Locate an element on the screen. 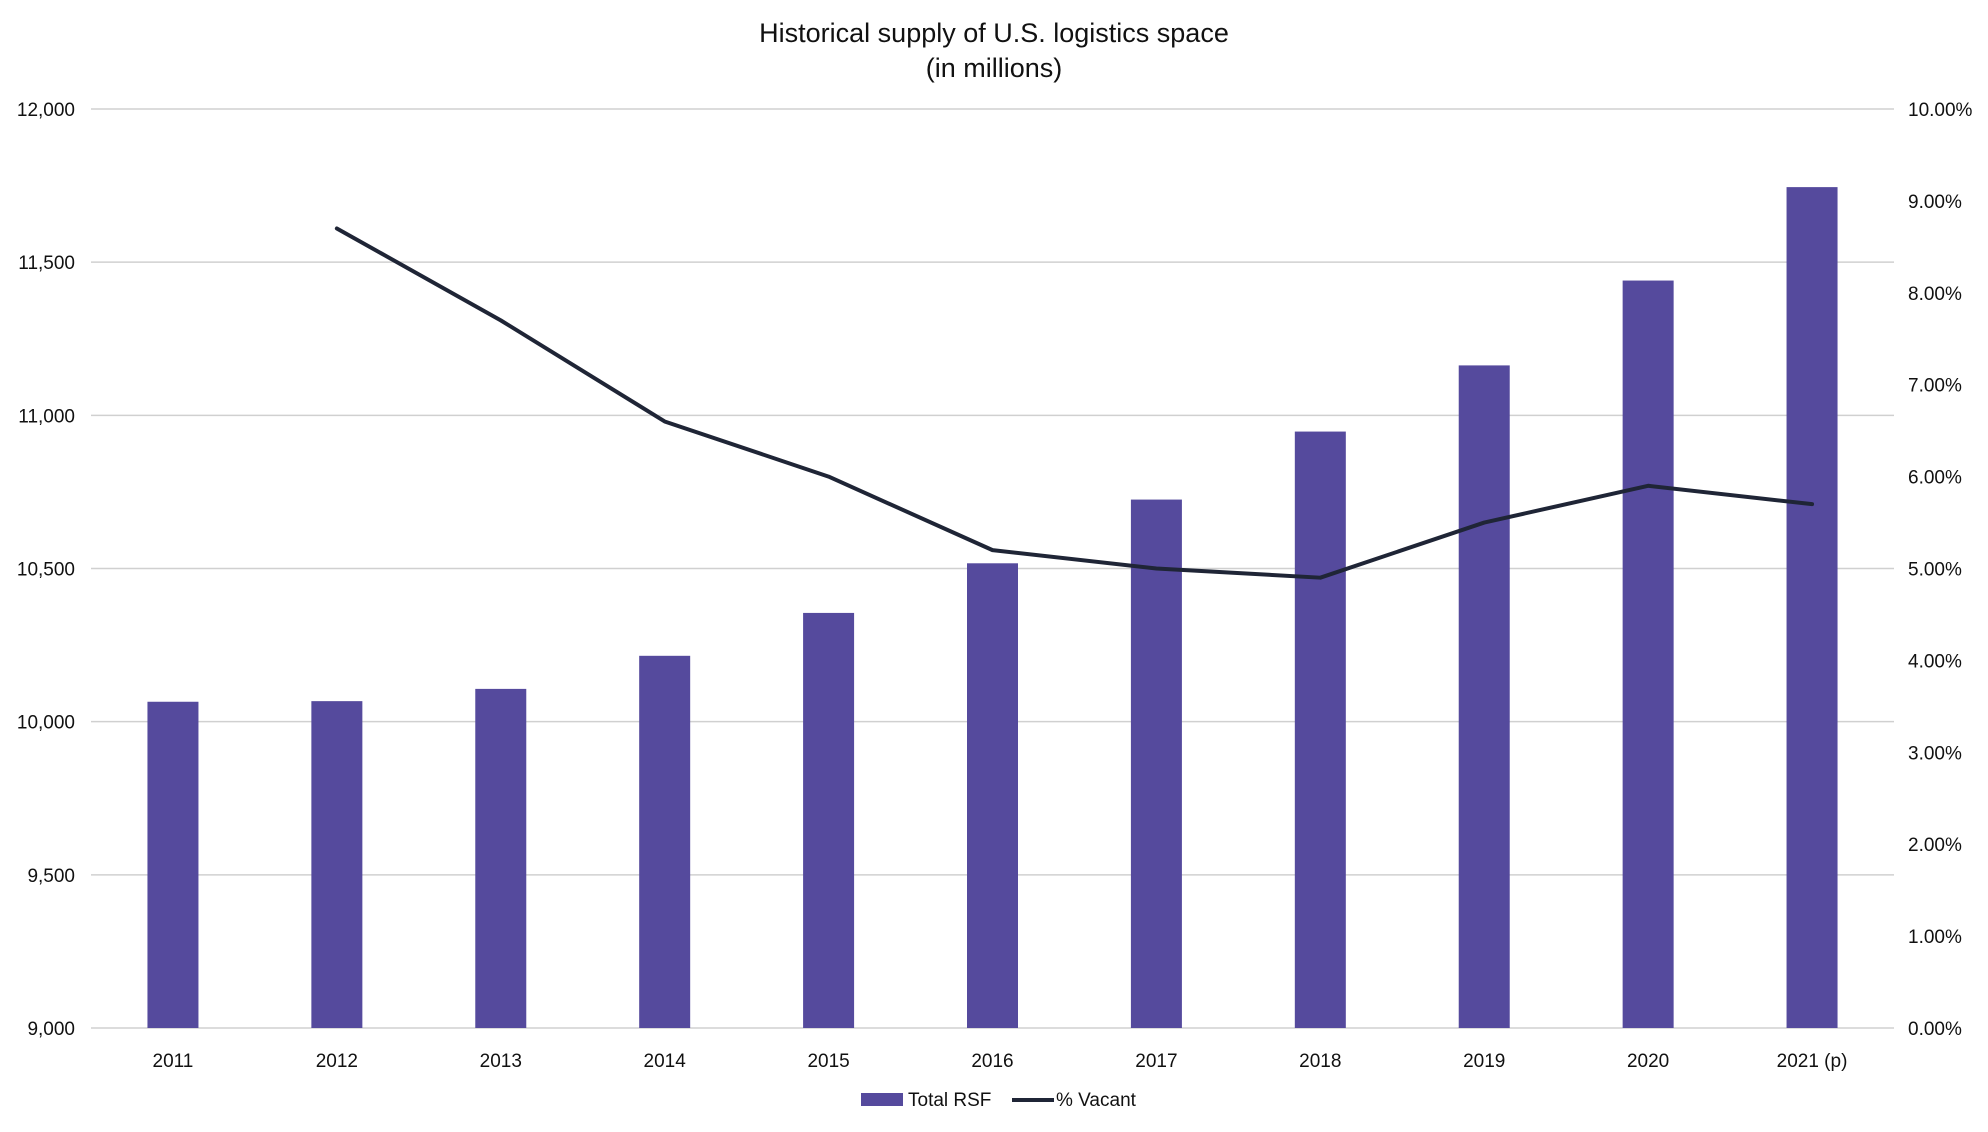 This screenshot has width=1988, height=1132. right-axis-tick-label: 6.00% is located at coordinates (1935, 478).